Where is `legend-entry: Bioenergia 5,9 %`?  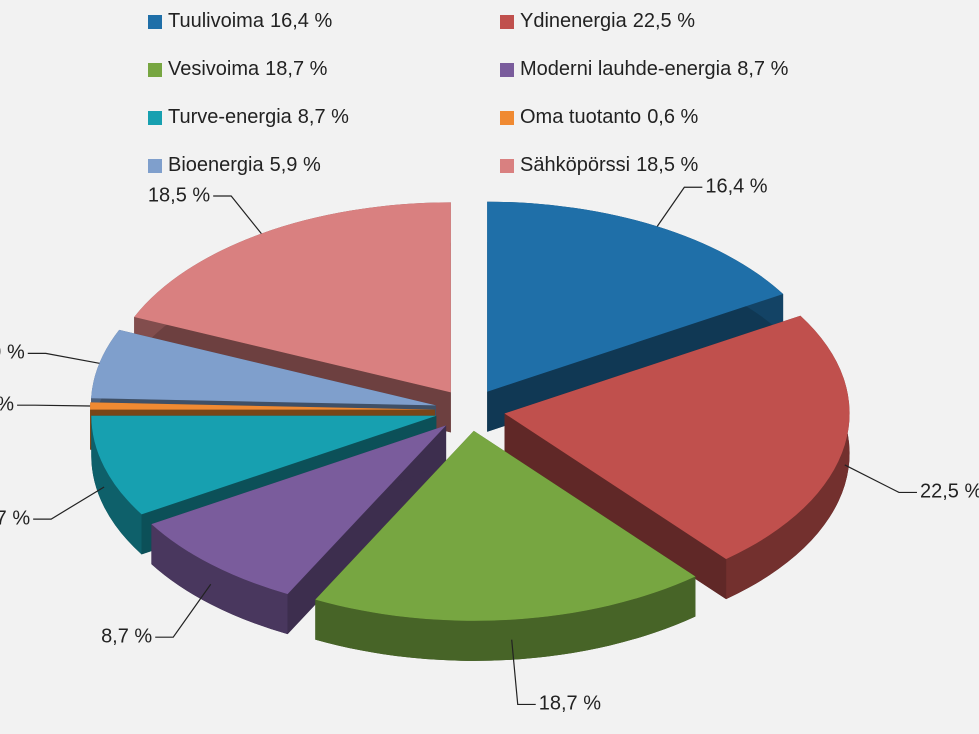
legend-entry: Bioenergia 5,9 % is located at coordinates (234, 165).